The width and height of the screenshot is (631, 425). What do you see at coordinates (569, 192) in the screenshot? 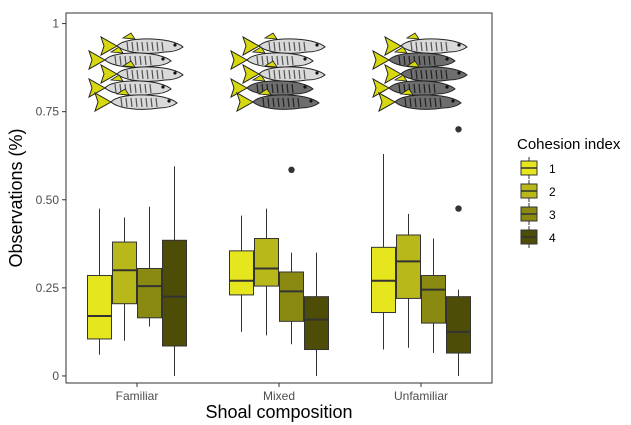
I see `legend: Cohesion index 1 2 3 4` at bounding box center [569, 192].